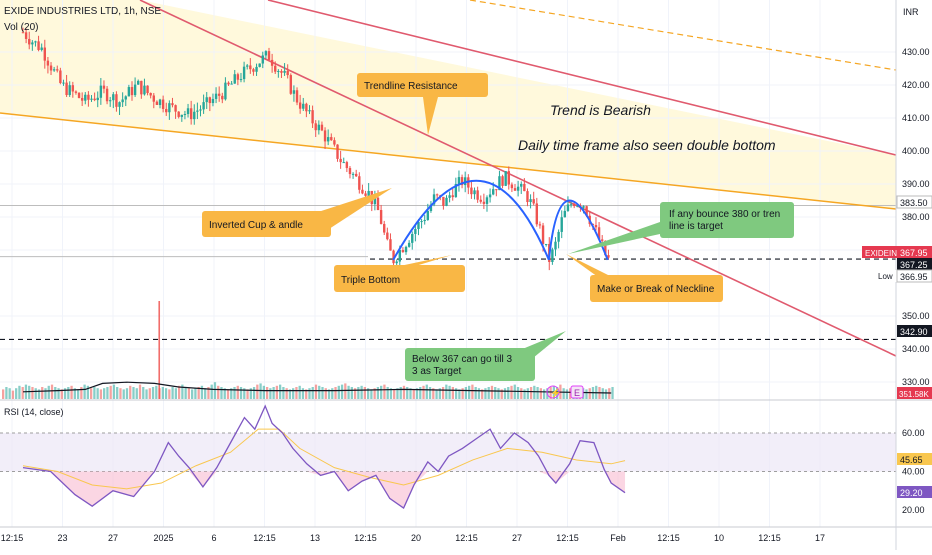 The width and height of the screenshot is (932, 555). I want to click on rsi-legend: RSI (14, close), so click(34, 412).